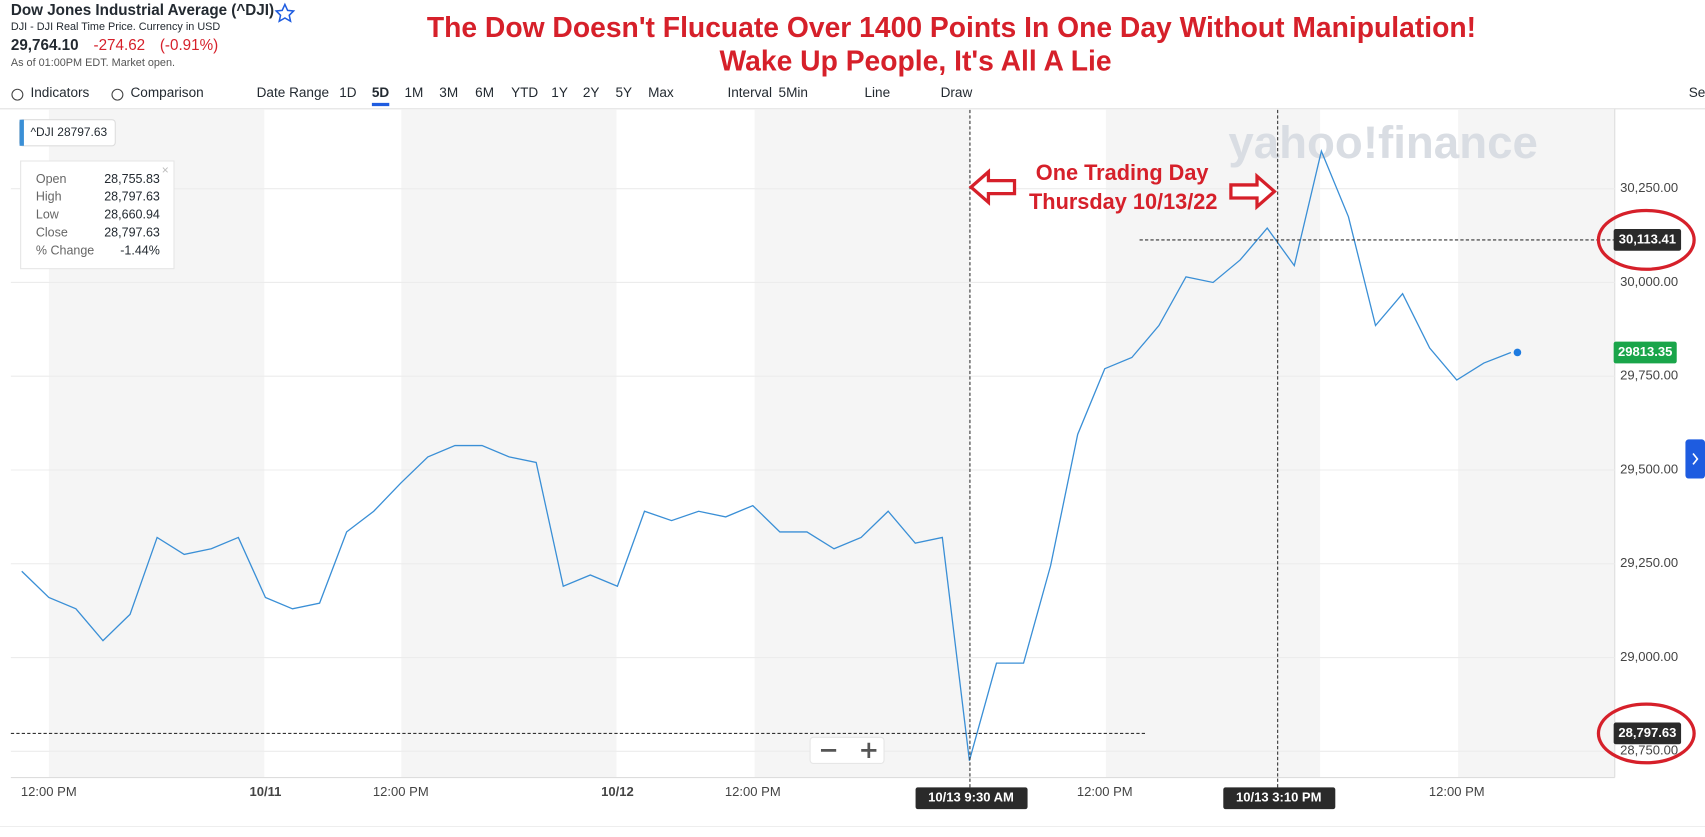 Image resolution: width=1705 pixels, height=837 pixels. What do you see at coordinates (51, 179) in the screenshot?
I see `tooltip-key: Open` at bounding box center [51, 179].